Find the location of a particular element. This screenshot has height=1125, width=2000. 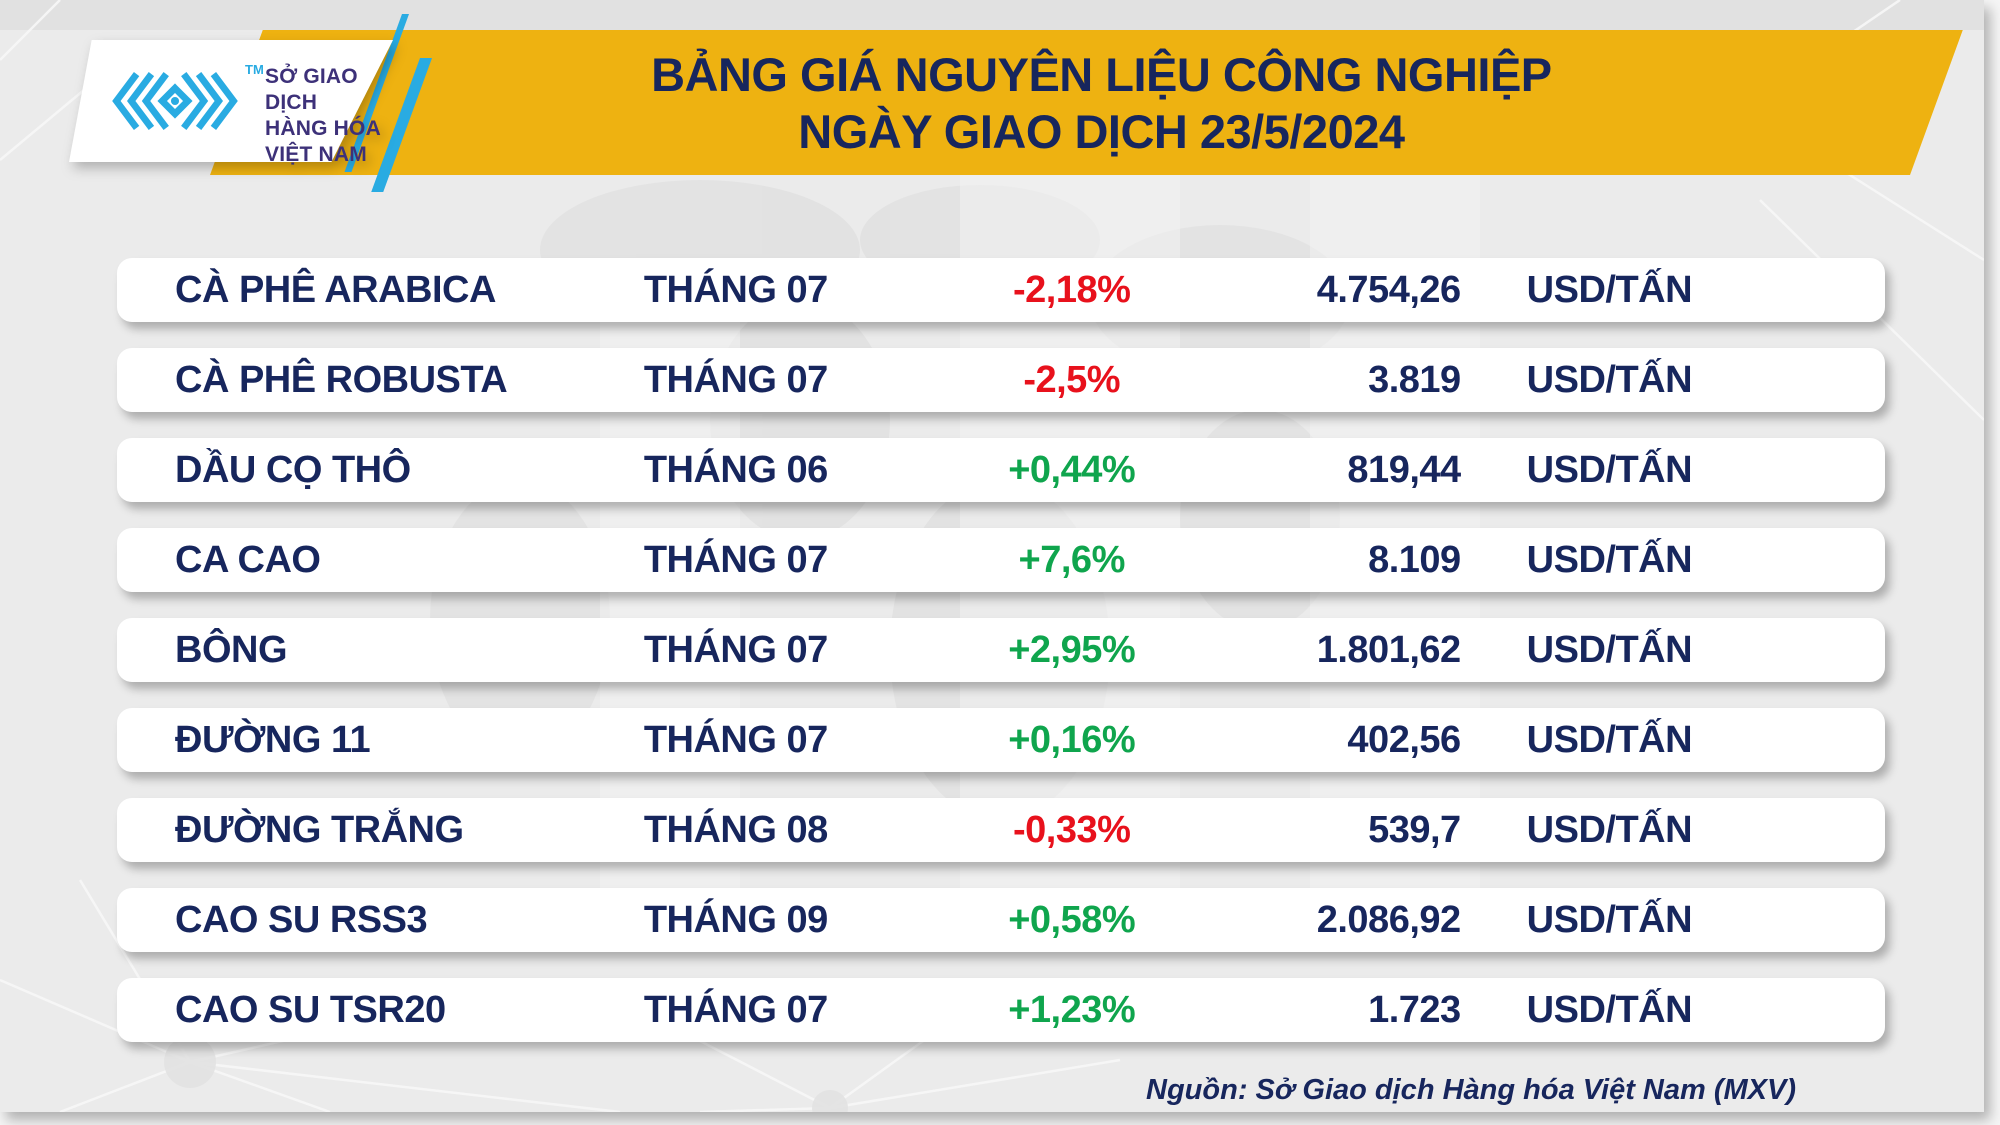

commodity-name: ĐƯỜNG TRẮNG is located at coordinates (319, 829).